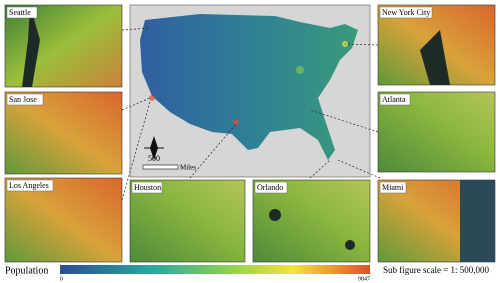 The height and width of the screenshot is (283, 500). Describe the element at coordinates (188, 168) in the screenshot. I see `scale-unit: Miles` at that location.